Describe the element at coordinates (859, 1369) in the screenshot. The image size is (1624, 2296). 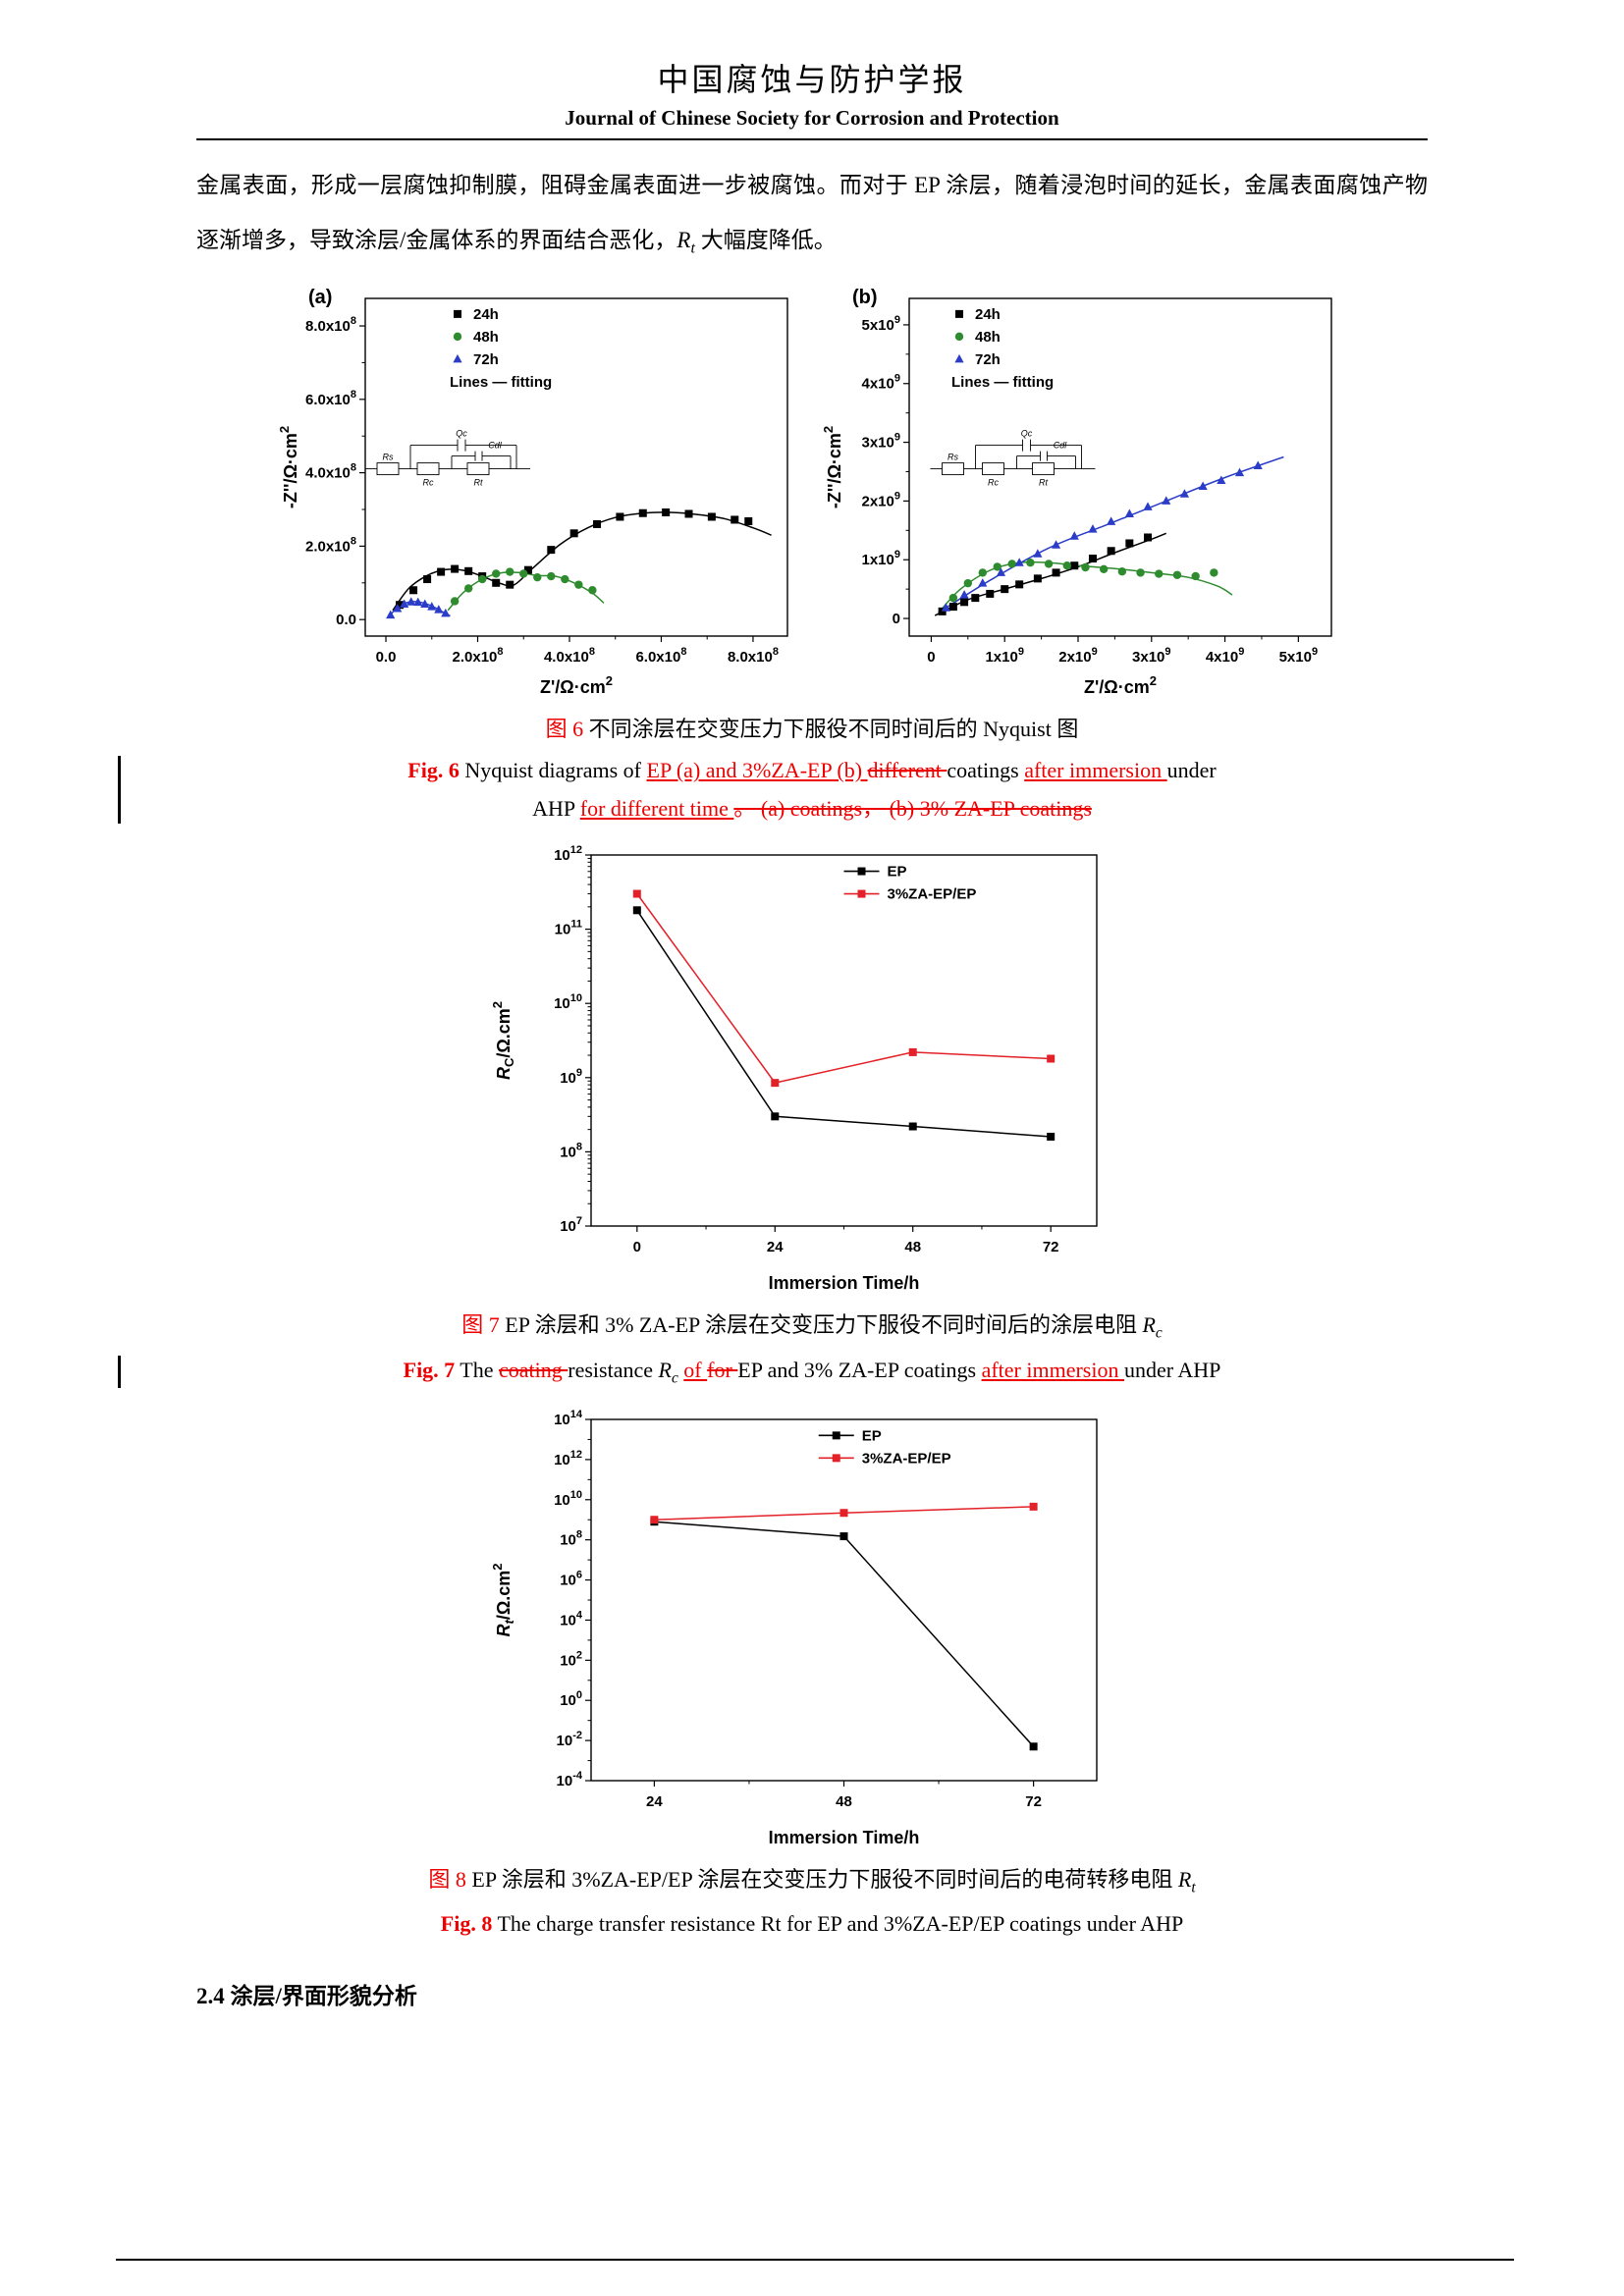
I see `caption-segment: EP and 3% ZA-EP coatings` at that location.